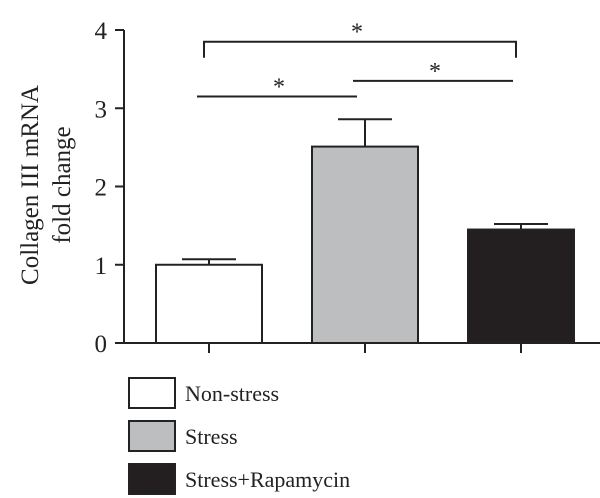 Image resolution: width=600 pixels, height=498 pixels. I want to click on legend: Non-stress Stress Stress+Rapamycin, so click(239, 436).